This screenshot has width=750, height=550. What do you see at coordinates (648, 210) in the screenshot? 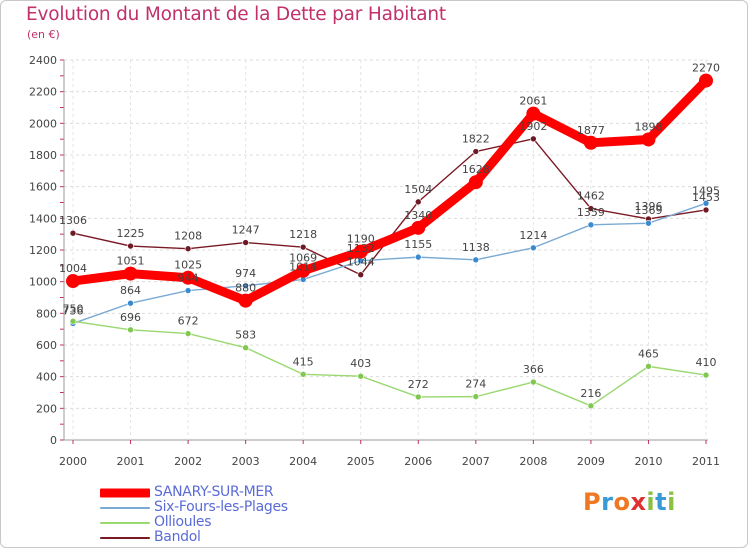
I see `data-label-six-fours-les-plages-2010: 1369` at bounding box center [648, 210].